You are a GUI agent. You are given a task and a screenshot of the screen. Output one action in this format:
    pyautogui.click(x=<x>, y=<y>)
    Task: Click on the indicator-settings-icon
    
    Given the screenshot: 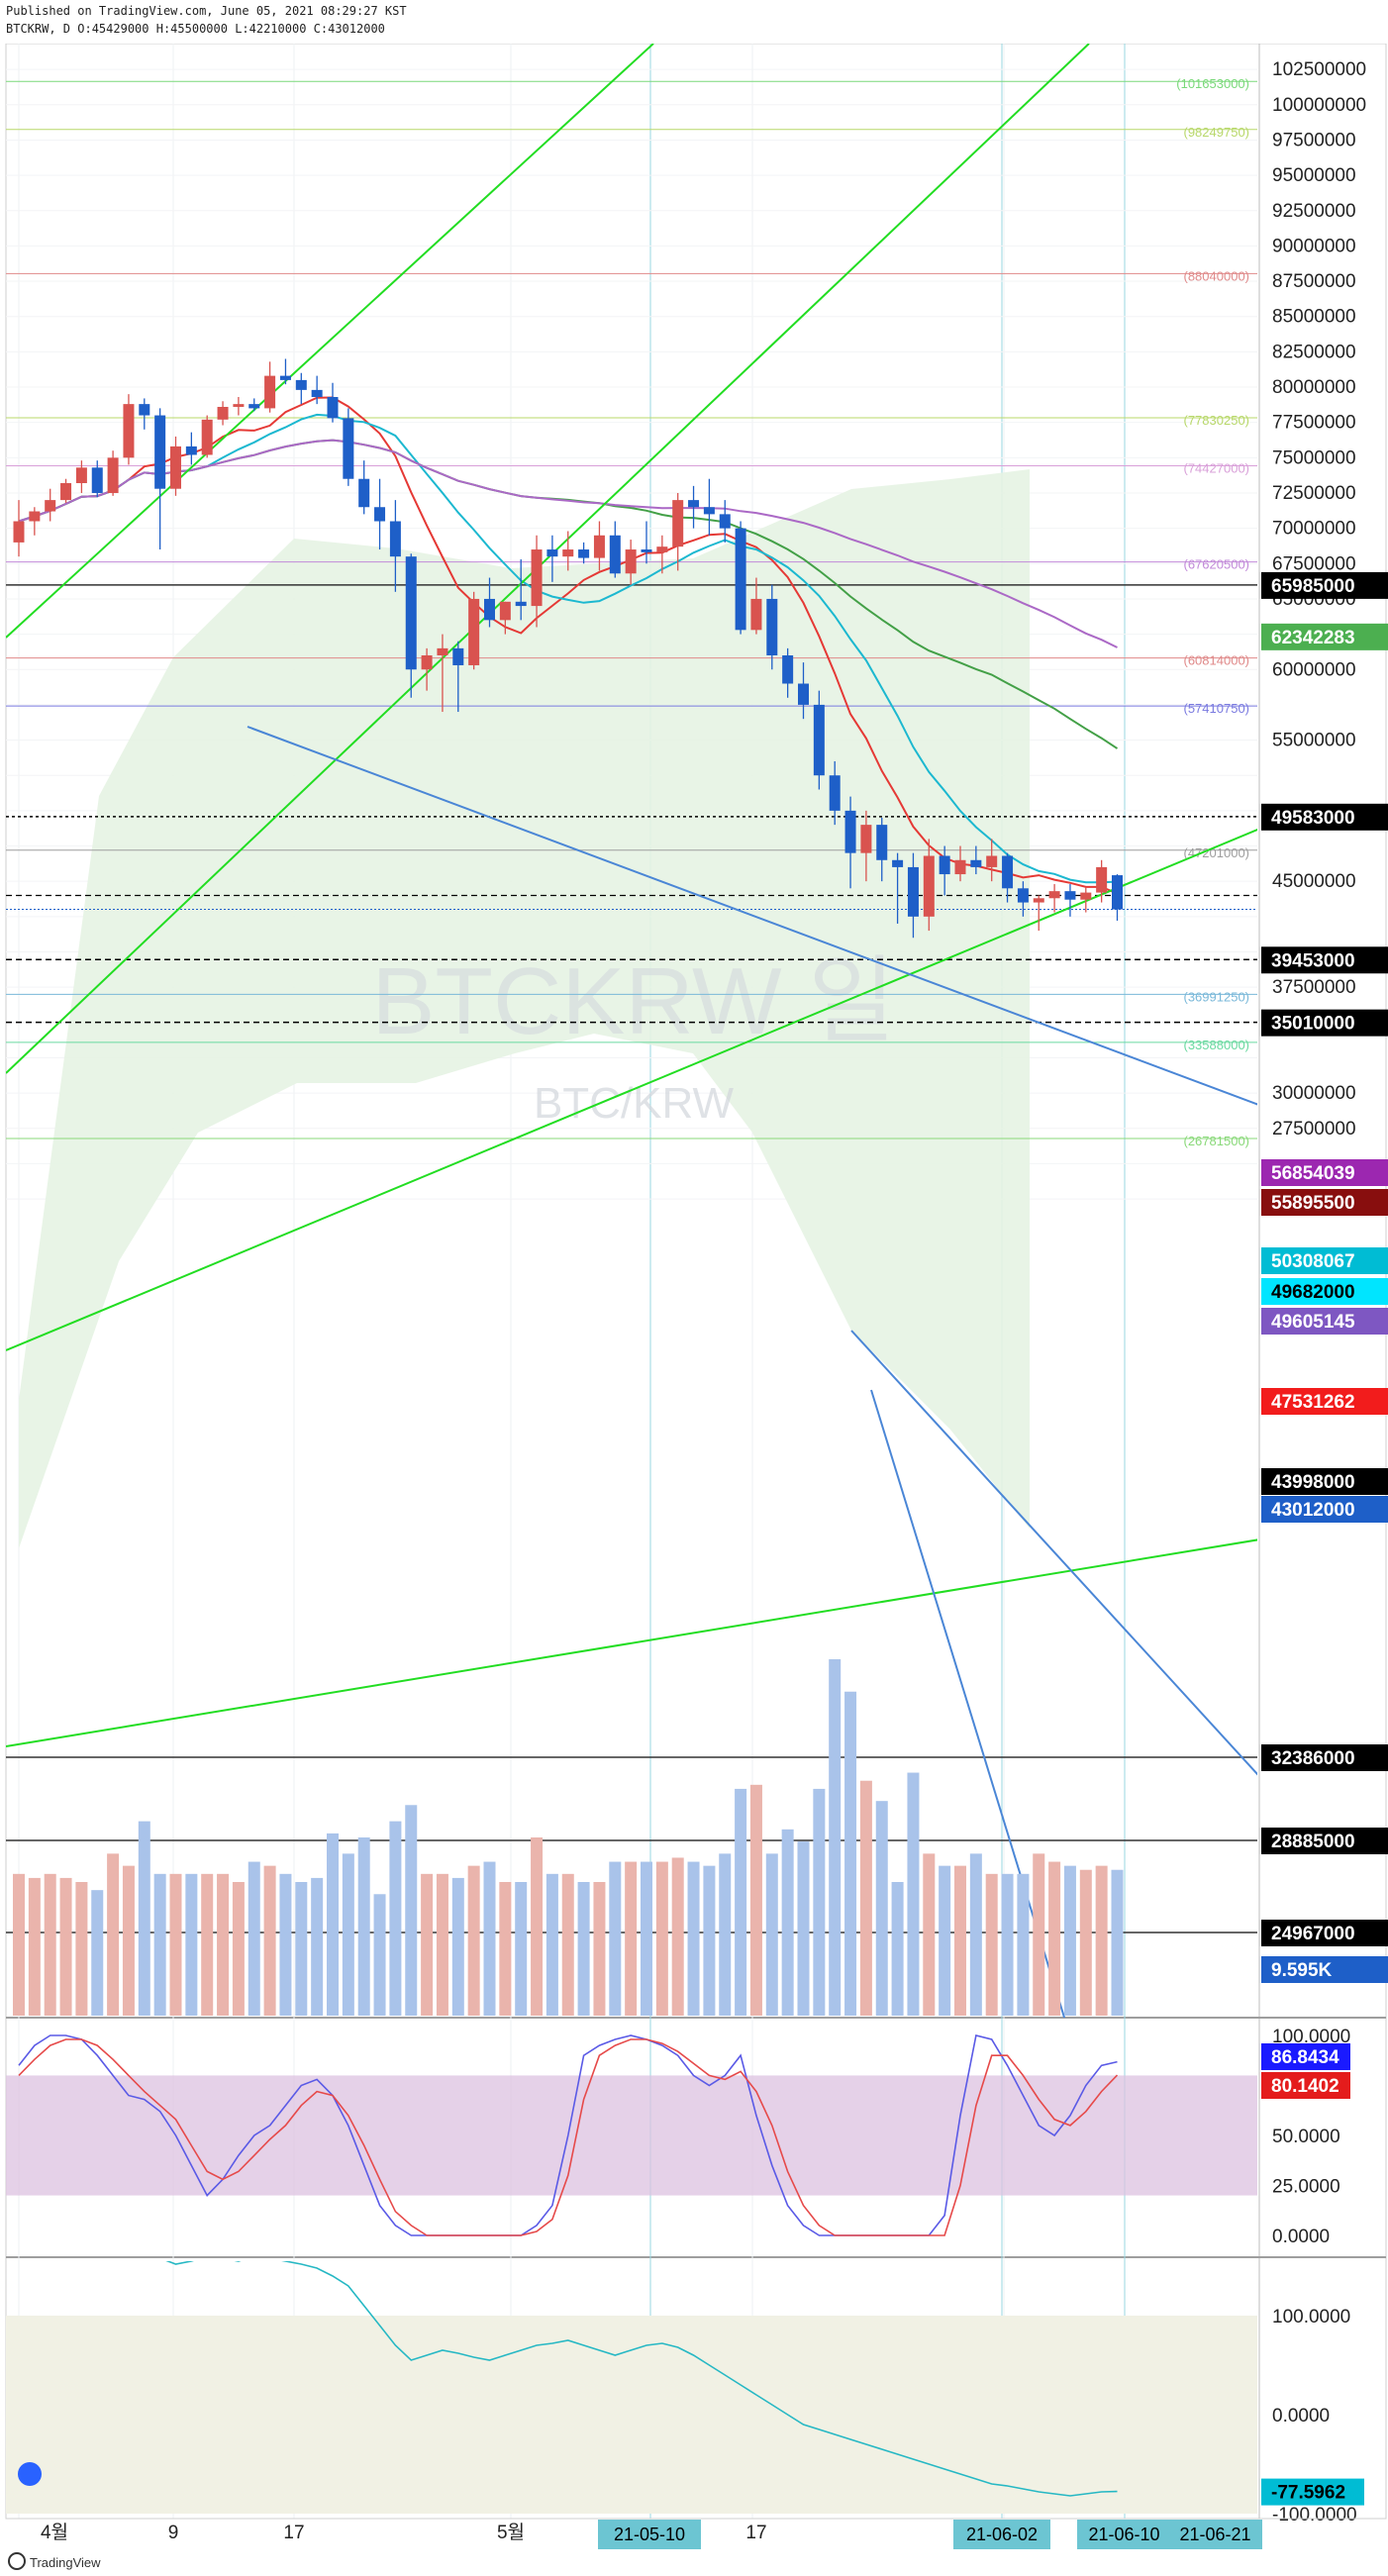 What is the action you would take?
    pyautogui.click(x=30, y=2474)
    